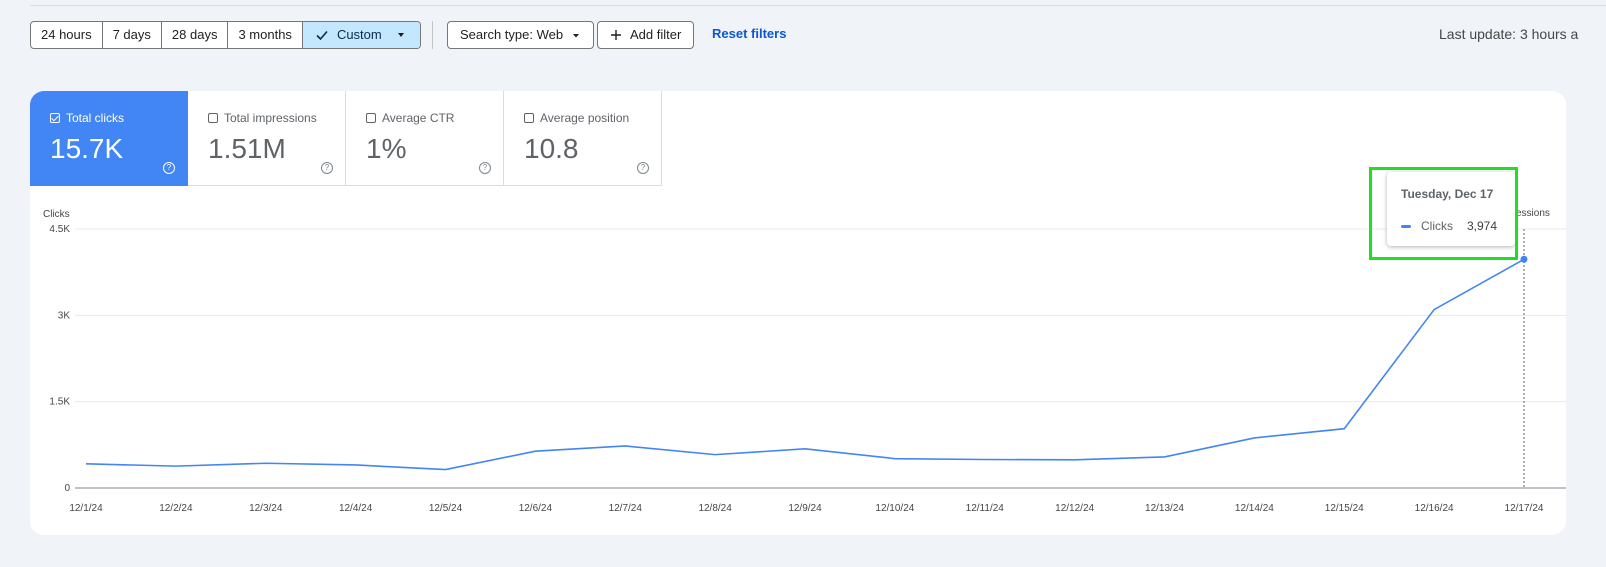 This screenshot has height=567, width=1606. What do you see at coordinates (95, 118) in the screenshot?
I see `metric-label: Total clicks` at bounding box center [95, 118].